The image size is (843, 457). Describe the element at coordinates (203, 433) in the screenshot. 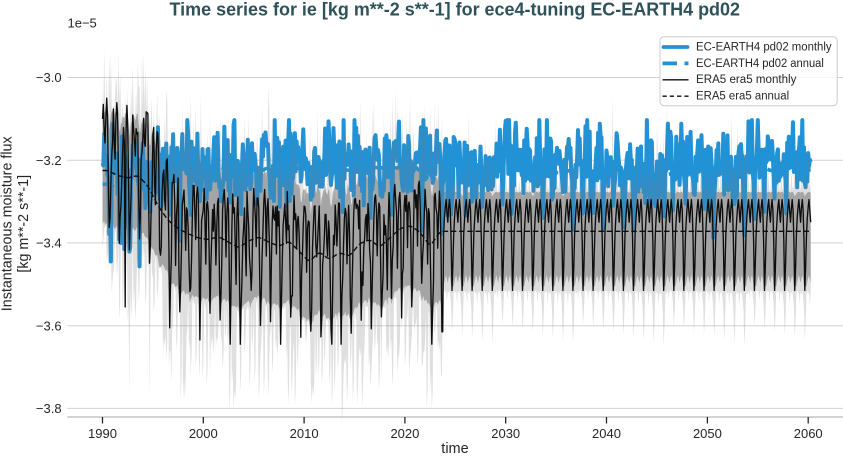

I see `svg-text: 2000` at that location.